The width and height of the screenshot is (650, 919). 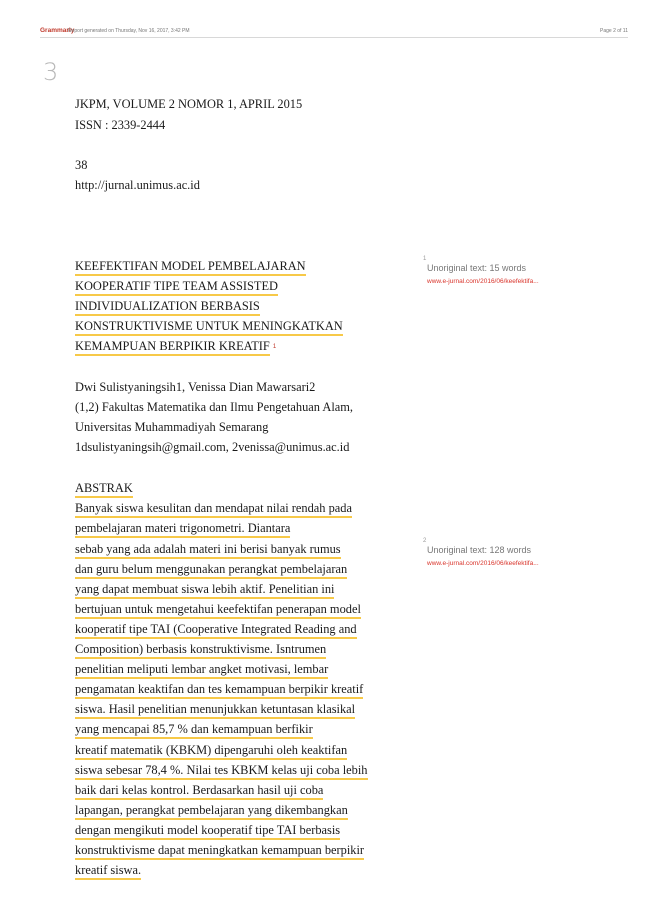 What do you see at coordinates (108, 871) in the screenshot?
I see `abstract-line: kreatif siswa.` at bounding box center [108, 871].